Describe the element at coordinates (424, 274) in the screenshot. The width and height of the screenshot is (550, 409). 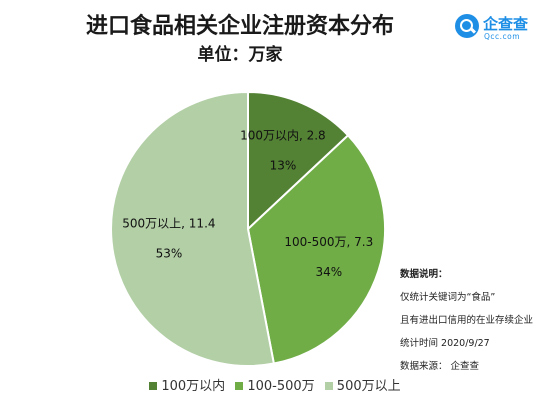
I see `note-title: 数据说明：` at that location.